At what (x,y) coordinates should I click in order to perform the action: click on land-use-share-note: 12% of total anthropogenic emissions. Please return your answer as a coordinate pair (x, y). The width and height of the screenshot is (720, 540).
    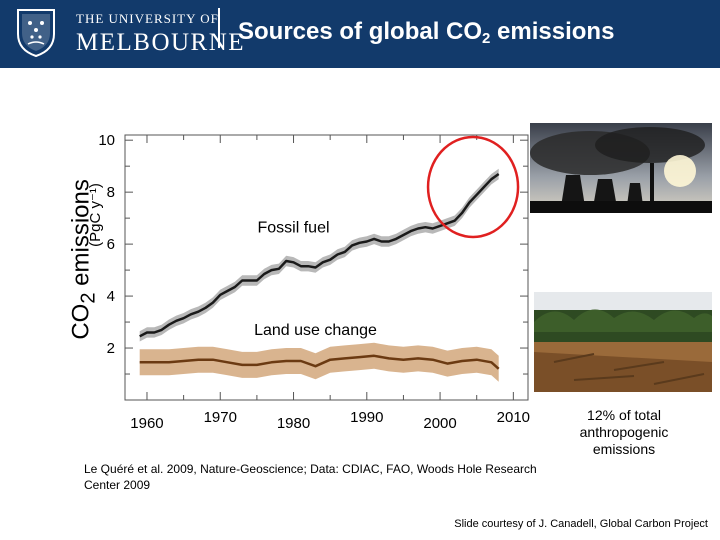
    Looking at the image, I should click on (624, 432).